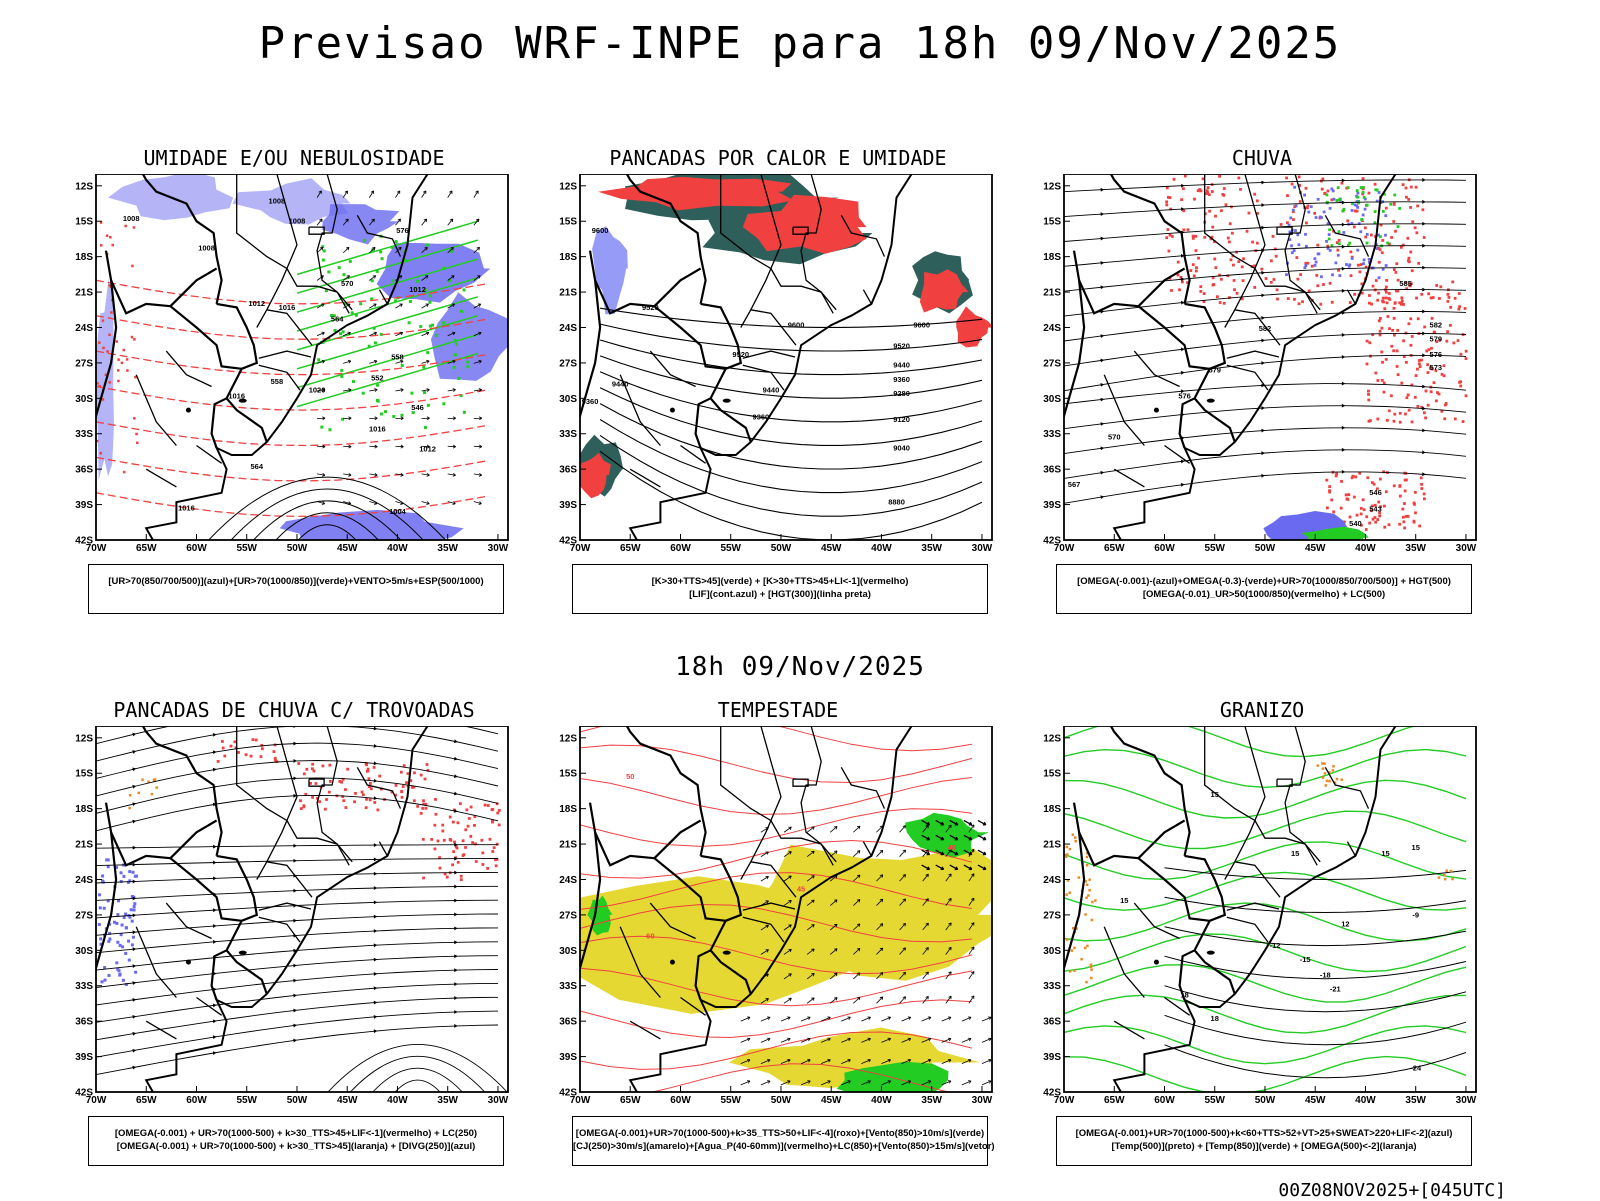 The width and height of the screenshot is (1600, 1201). What do you see at coordinates (1335, 989) in the screenshot?
I see `contour-label: -21` at bounding box center [1335, 989].